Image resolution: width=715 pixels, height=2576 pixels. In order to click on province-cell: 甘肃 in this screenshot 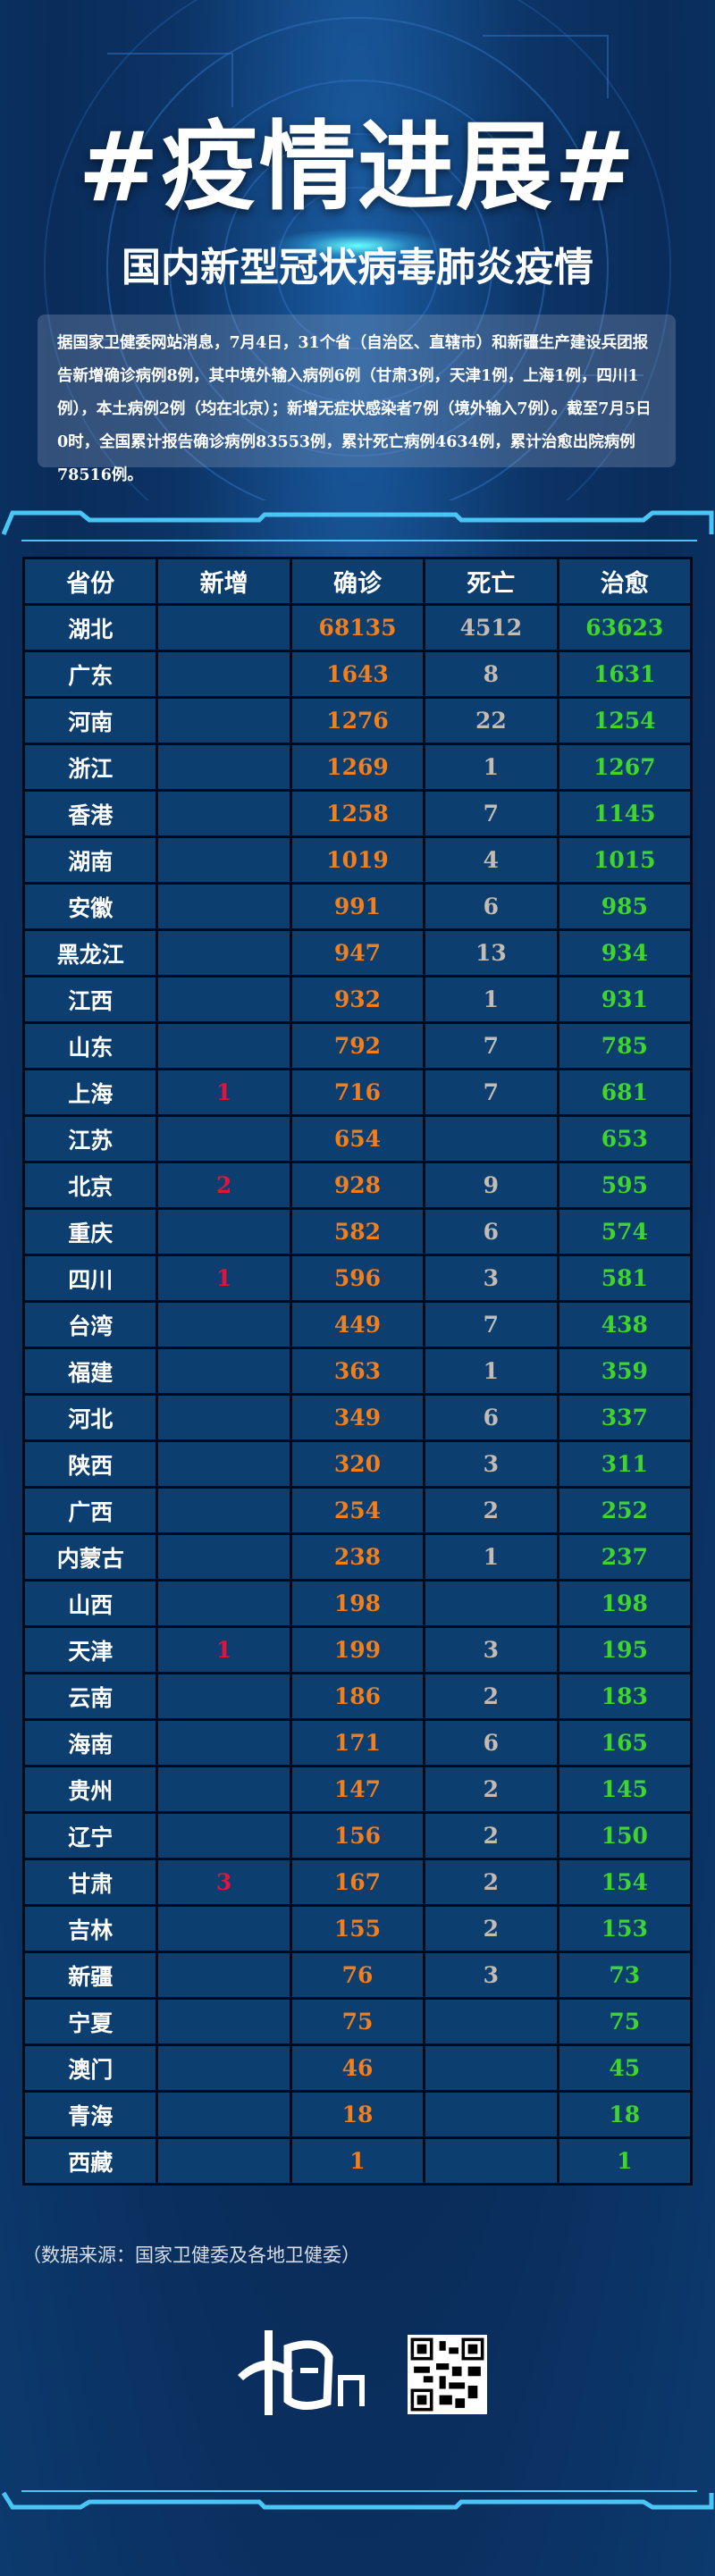, I will do `click(90, 1883)`.